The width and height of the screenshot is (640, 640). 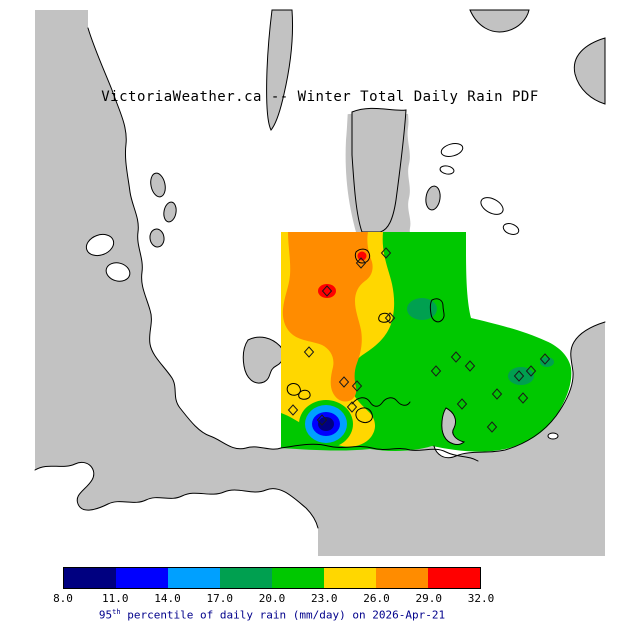 I want to click on harbour-inlet-outline, so click(x=364, y=415).